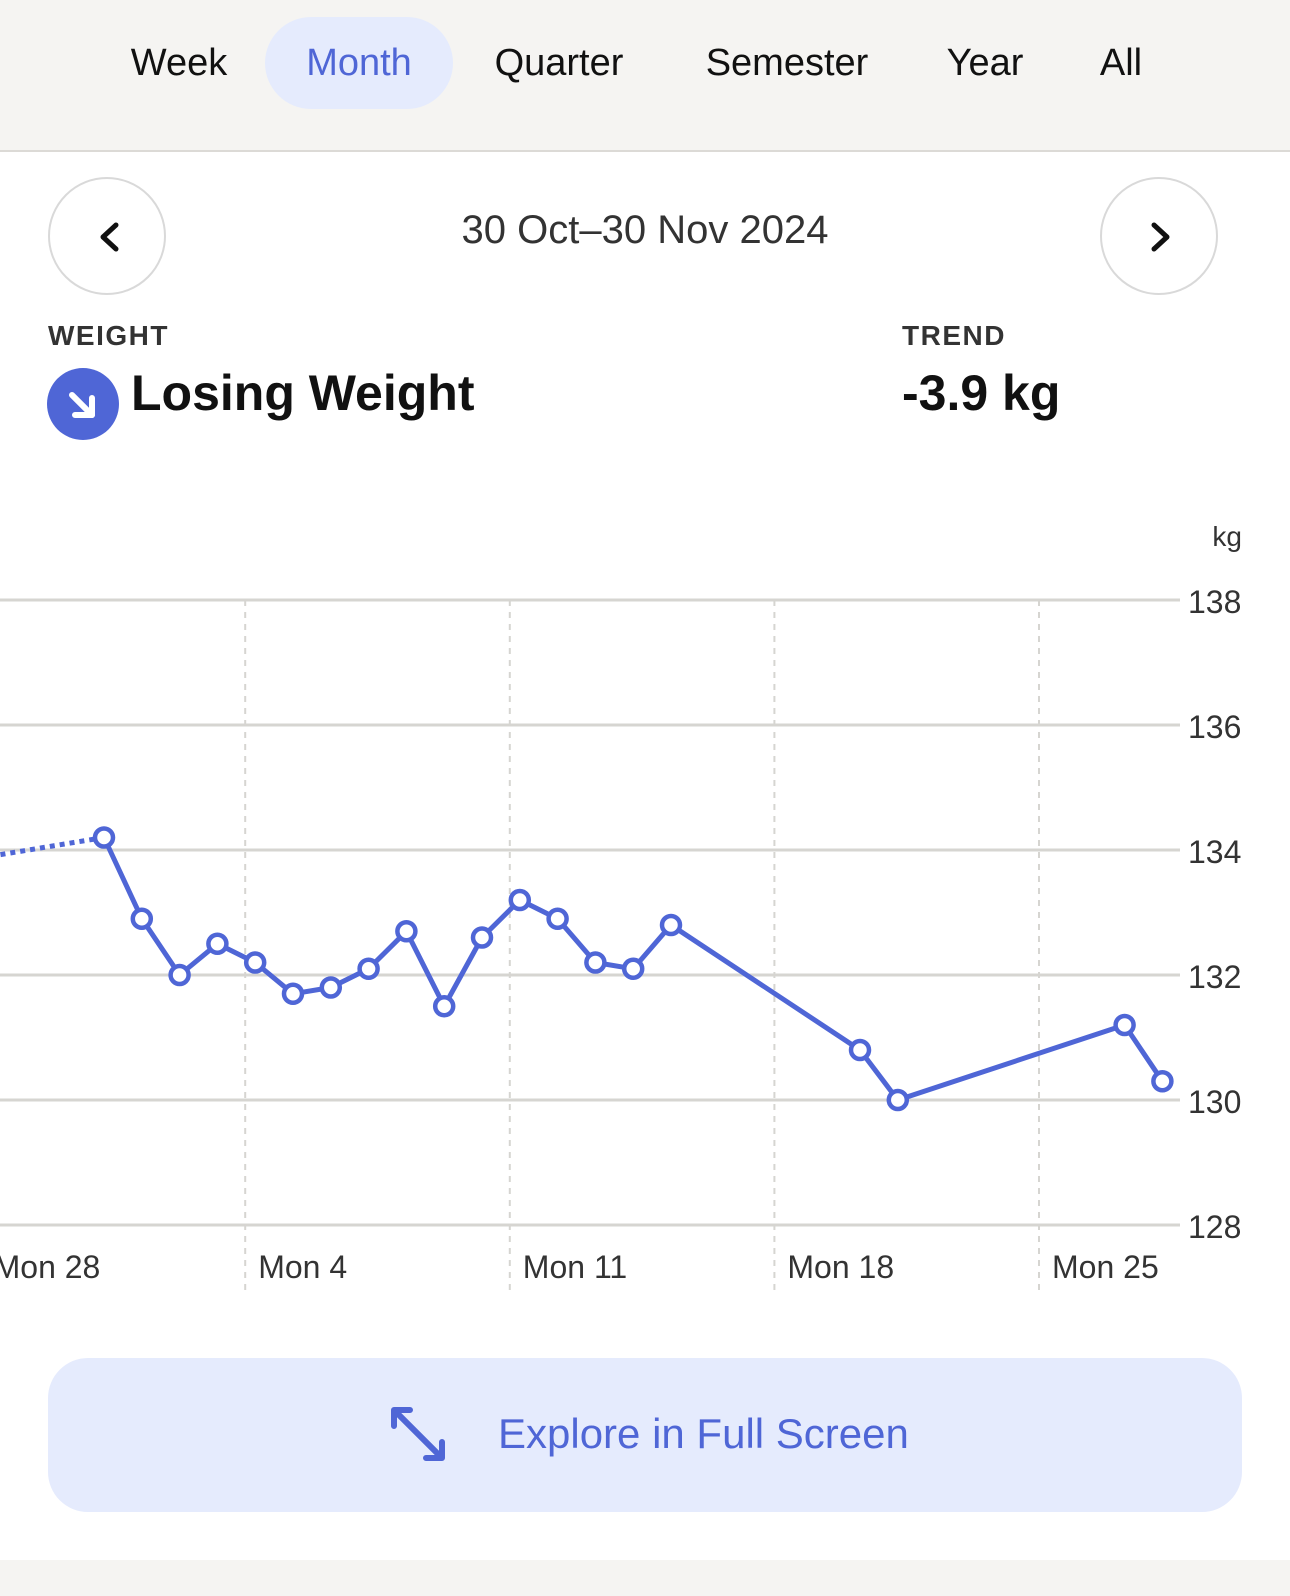  I want to click on trend-value: -3.9 kg, so click(981, 393).